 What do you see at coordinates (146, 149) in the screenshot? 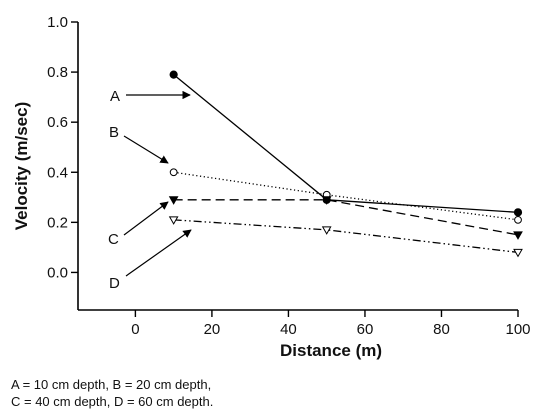
I see `annotation-arrow-b` at bounding box center [146, 149].